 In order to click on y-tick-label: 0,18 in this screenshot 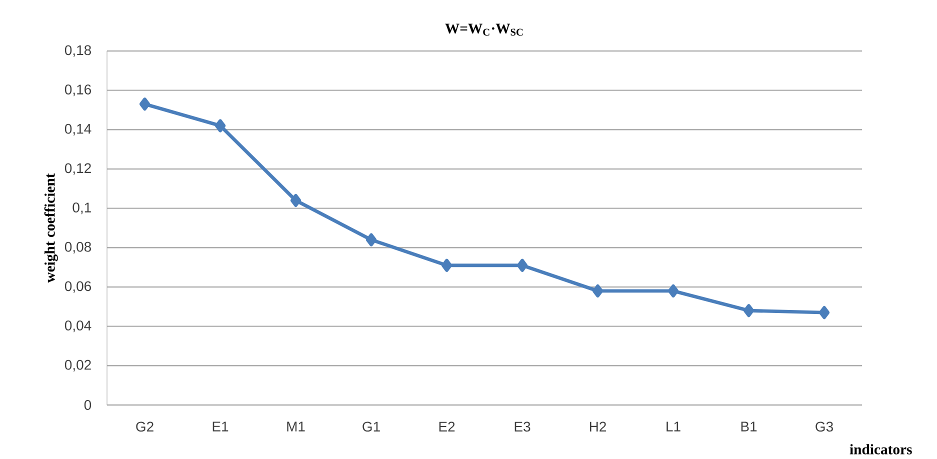, I will do `click(78, 51)`.